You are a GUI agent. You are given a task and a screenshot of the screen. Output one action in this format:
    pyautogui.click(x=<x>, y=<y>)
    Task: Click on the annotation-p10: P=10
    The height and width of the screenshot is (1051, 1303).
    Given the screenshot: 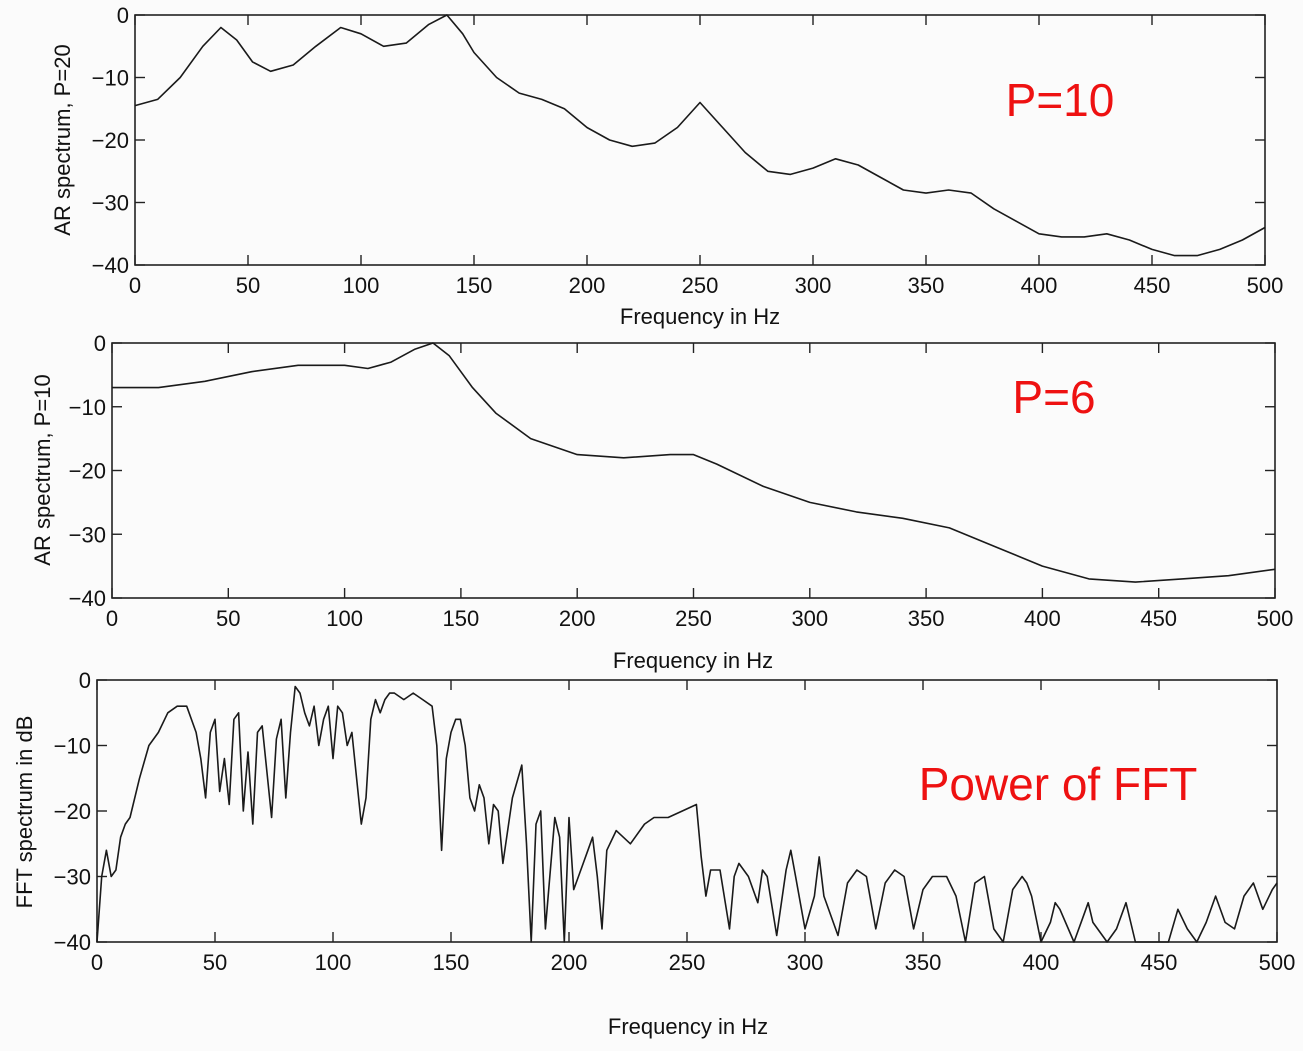 What is the action you would take?
    pyautogui.click(x=1060, y=100)
    